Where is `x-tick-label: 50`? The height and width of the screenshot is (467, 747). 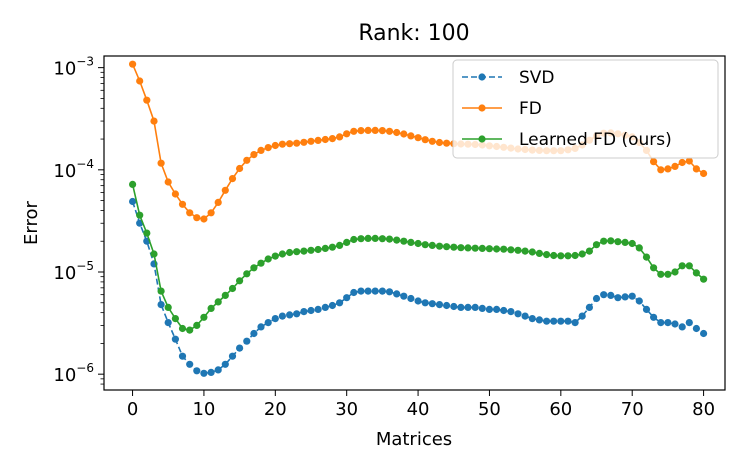
x-tick-label: 50 is located at coordinates (489, 409).